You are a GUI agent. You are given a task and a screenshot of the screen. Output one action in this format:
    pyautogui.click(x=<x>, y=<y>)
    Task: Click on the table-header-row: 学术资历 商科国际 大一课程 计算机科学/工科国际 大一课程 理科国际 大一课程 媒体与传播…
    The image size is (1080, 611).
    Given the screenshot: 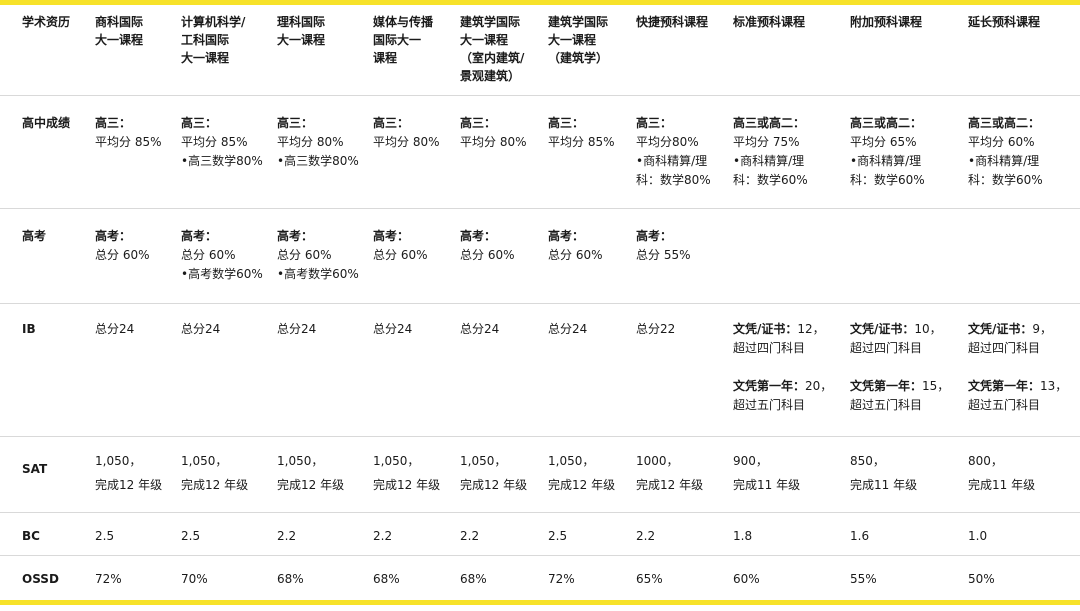 What is the action you would take?
    pyautogui.click(x=540, y=50)
    